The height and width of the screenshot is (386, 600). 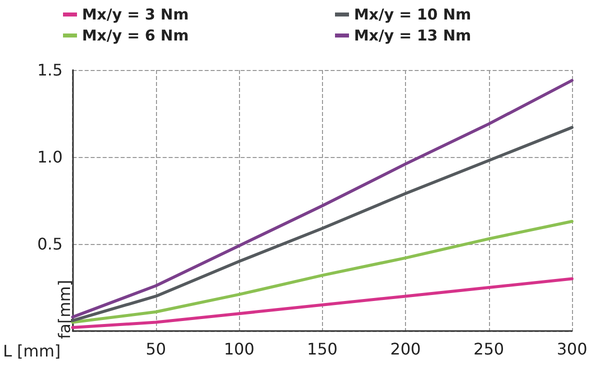 I want to click on x-axis-title: L [mm], so click(x=32, y=351).